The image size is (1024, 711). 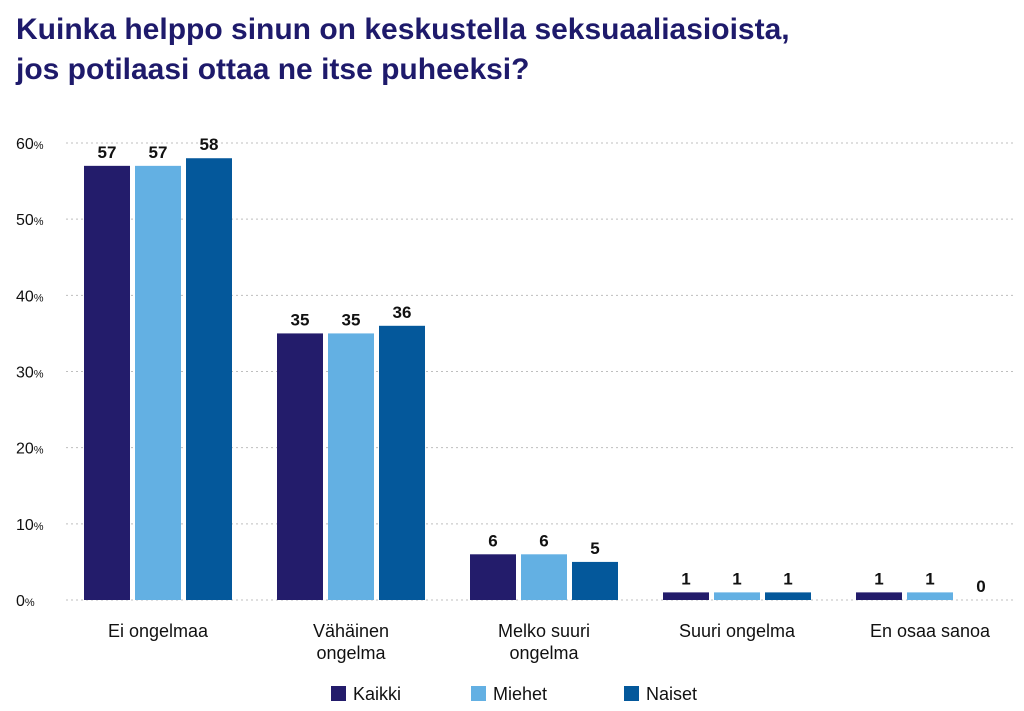 What do you see at coordinates (25, 601) in the screenshot?
I see `y-tick-label: 0%` at bounding box center [25, 601].